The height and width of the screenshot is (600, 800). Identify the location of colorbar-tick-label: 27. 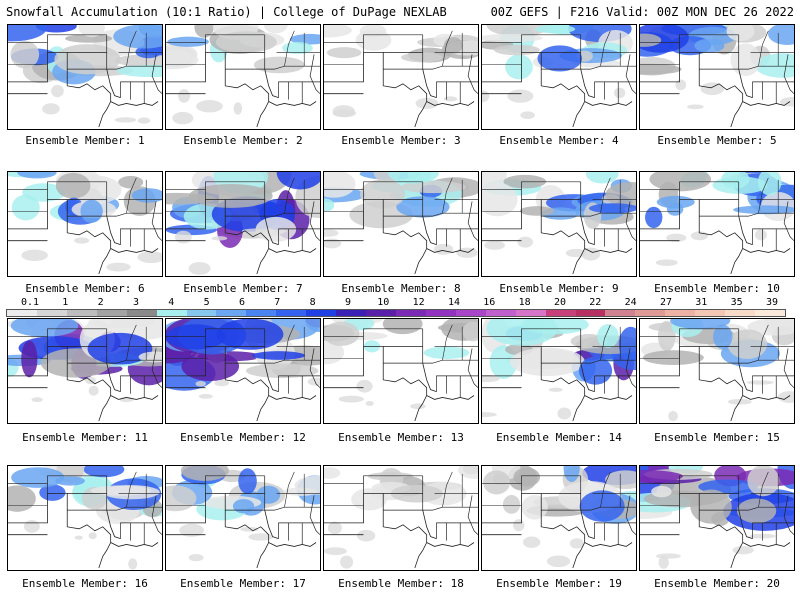
(666, 302).